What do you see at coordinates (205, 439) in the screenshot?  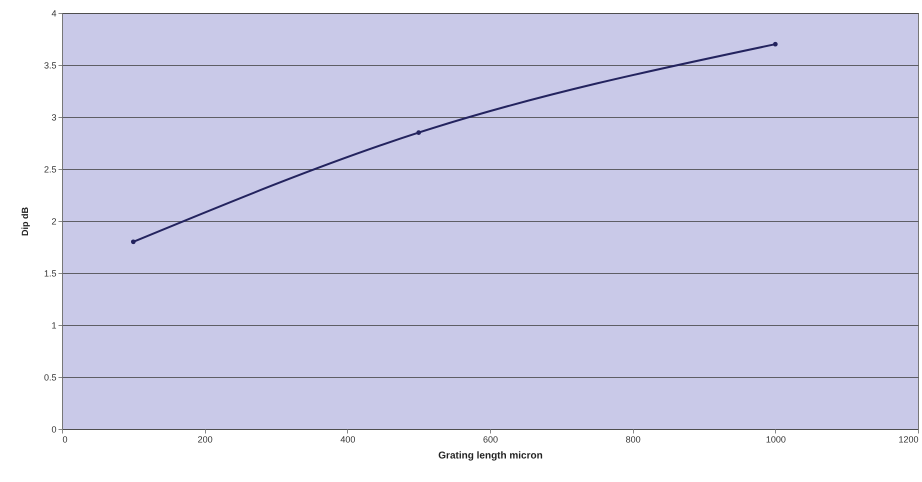 I see `x-tick-label: 200` at bounding box center [205, 439].